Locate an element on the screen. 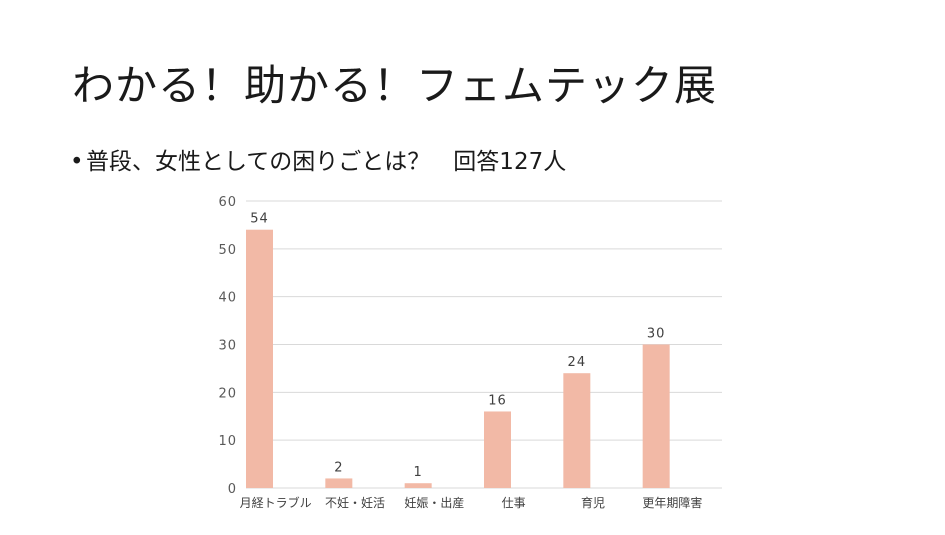 This screenshot has width=945, height=535. x-tick-label: 月経トラブル is located at coordinates (276, 502).